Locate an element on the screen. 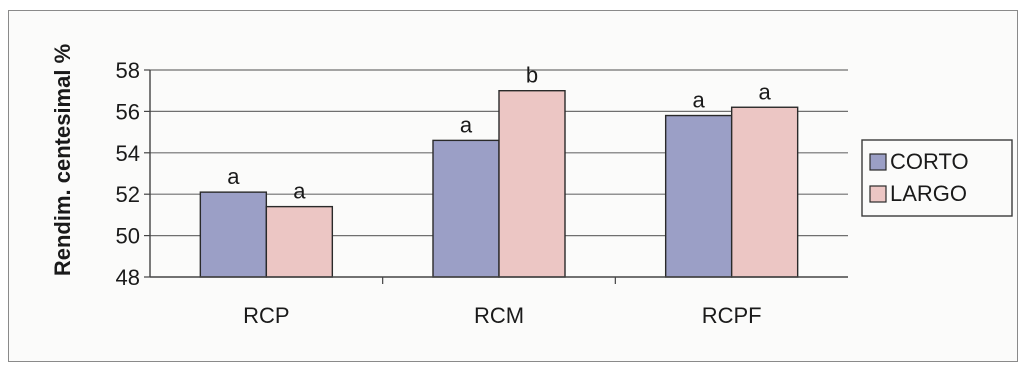  y-tick-label: 52 is located at coordinates (128, 194).